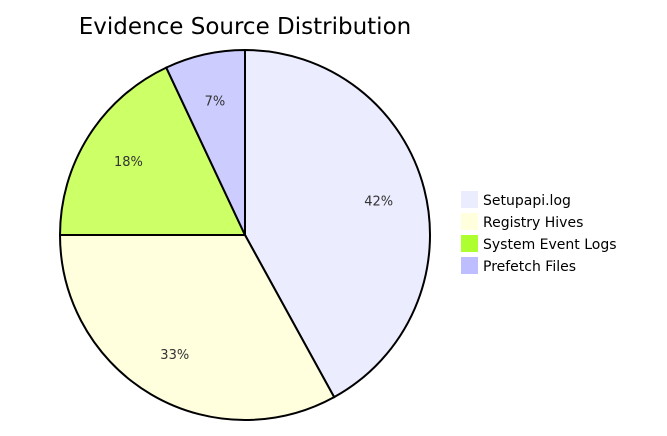 The width and height of the screenshot is (667, 436). What do you see at coordinates (205, 142) in the screenshot?
I see `pie-slice-prefetch-files` at bounding box center [205, 142].